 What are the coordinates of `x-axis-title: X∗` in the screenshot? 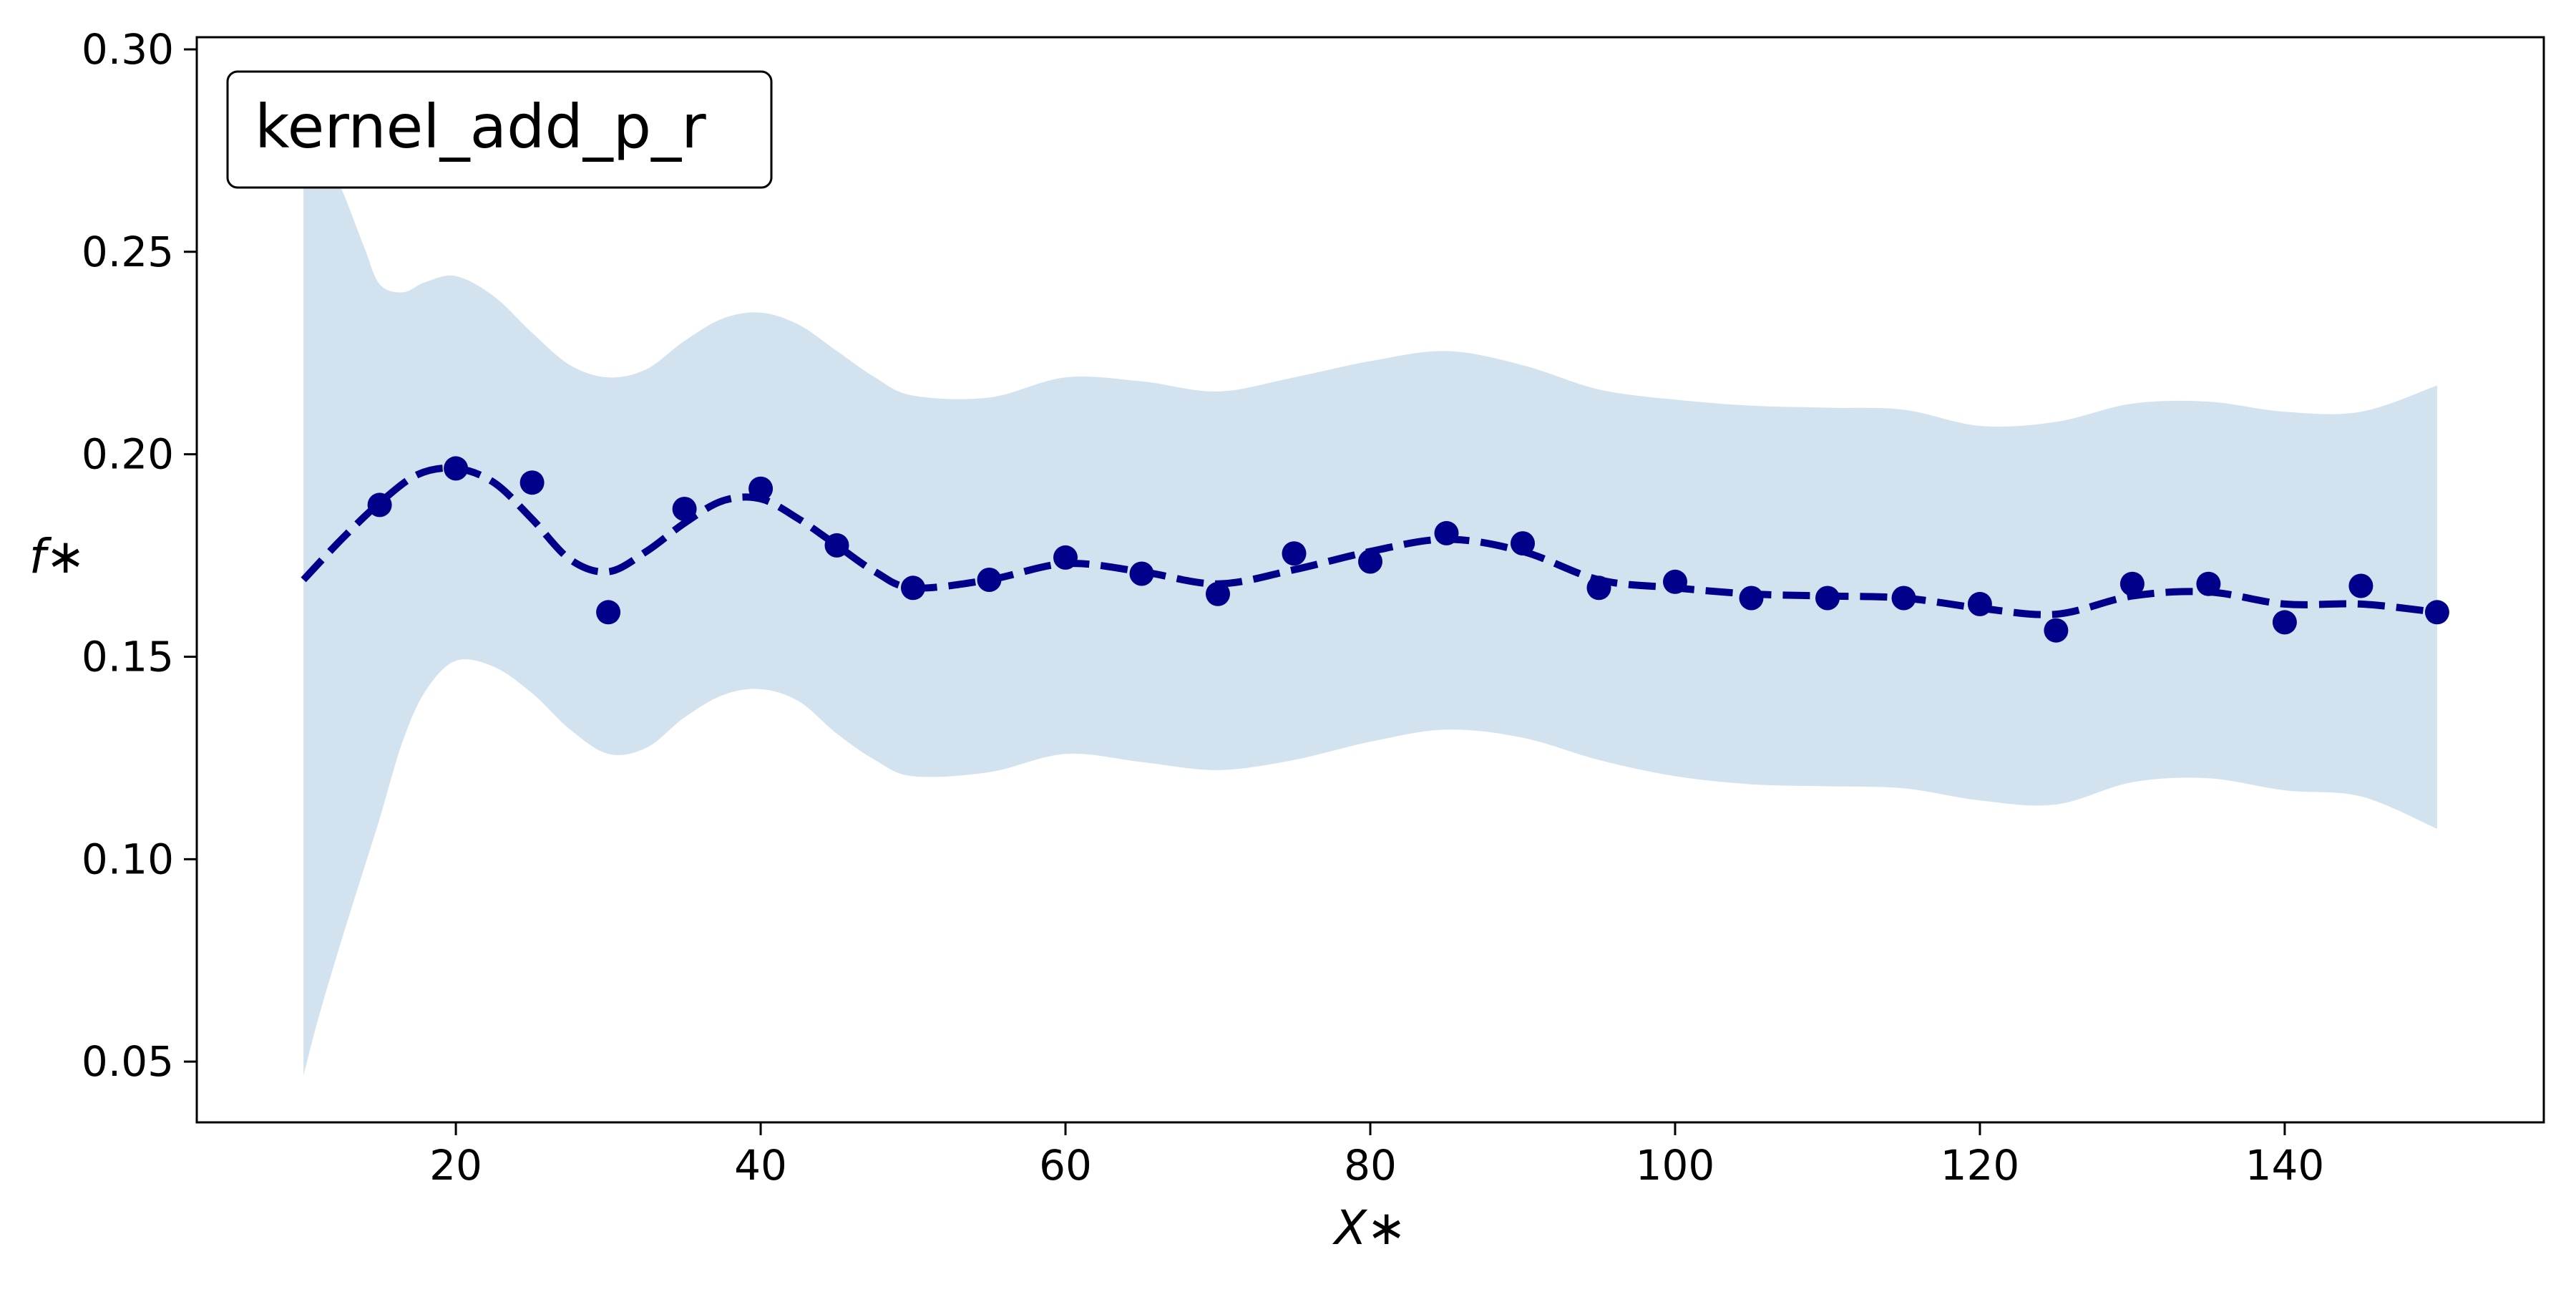 It's located at (1369, 1227).